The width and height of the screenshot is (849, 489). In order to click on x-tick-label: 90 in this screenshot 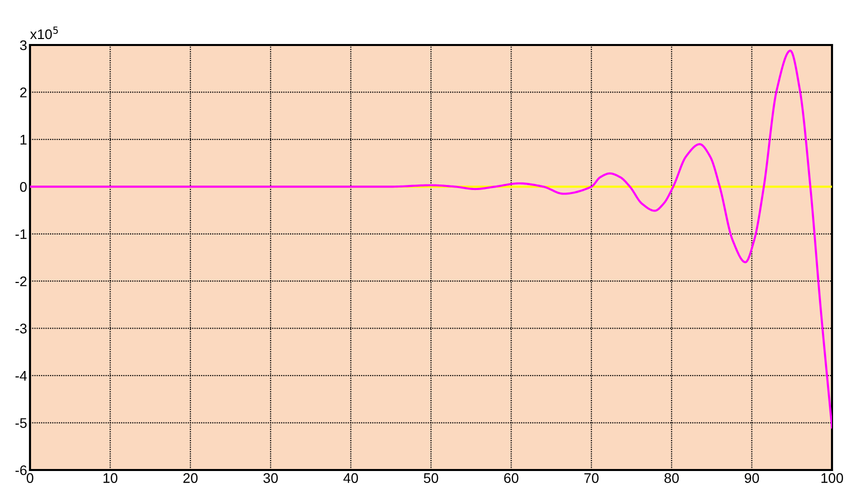, I will do `click(751, 478)`.